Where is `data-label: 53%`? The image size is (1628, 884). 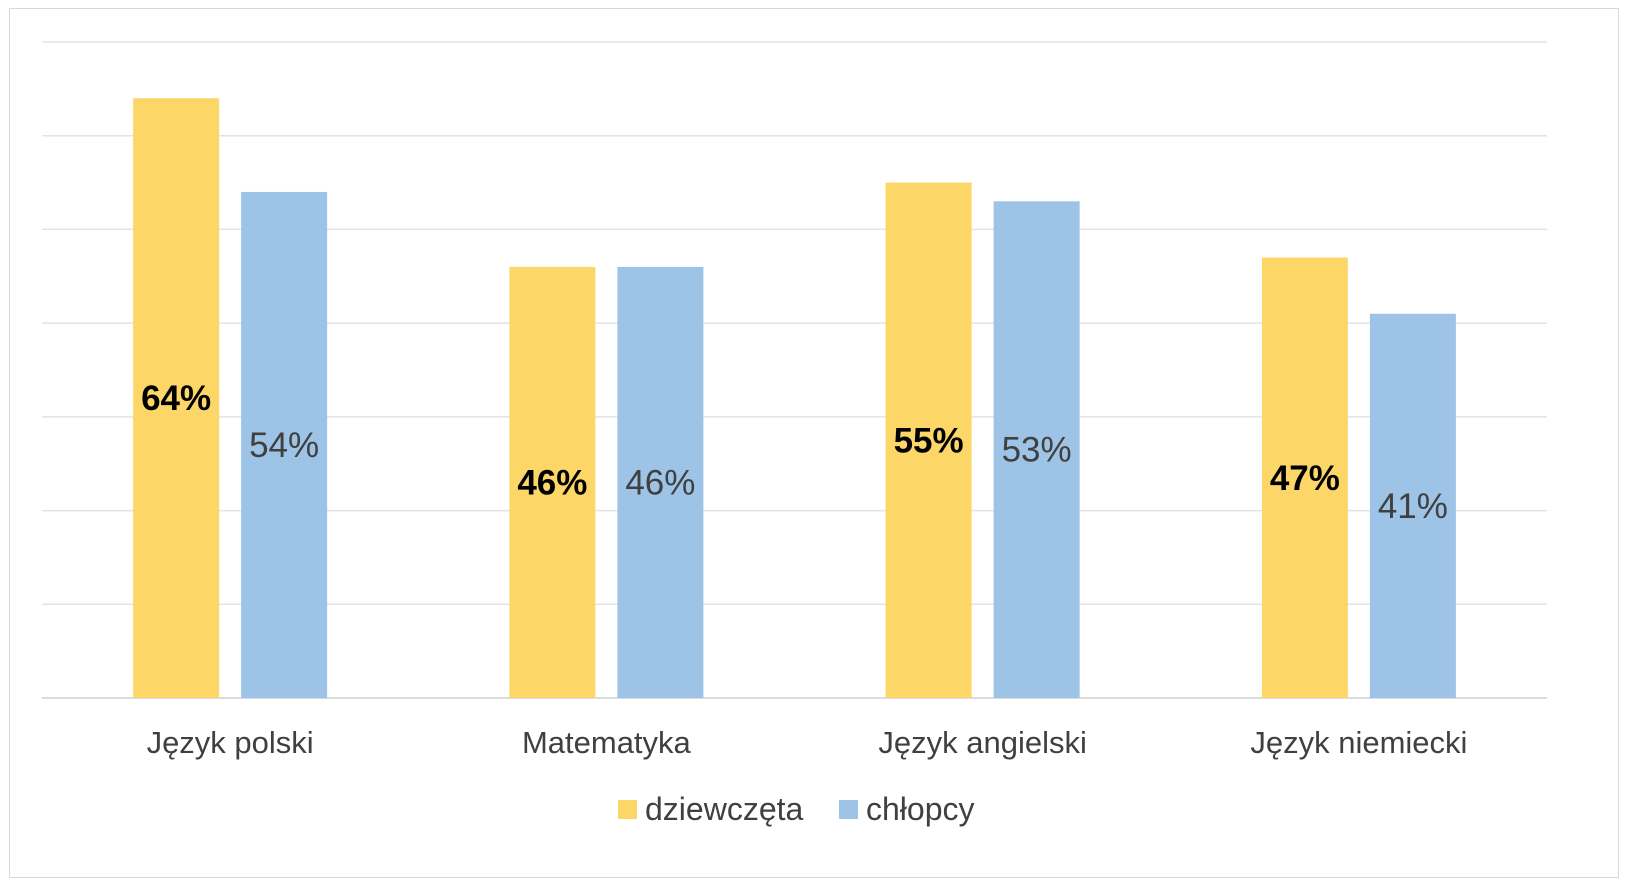
data-label: 53% is located at coordinates (1037, 450).